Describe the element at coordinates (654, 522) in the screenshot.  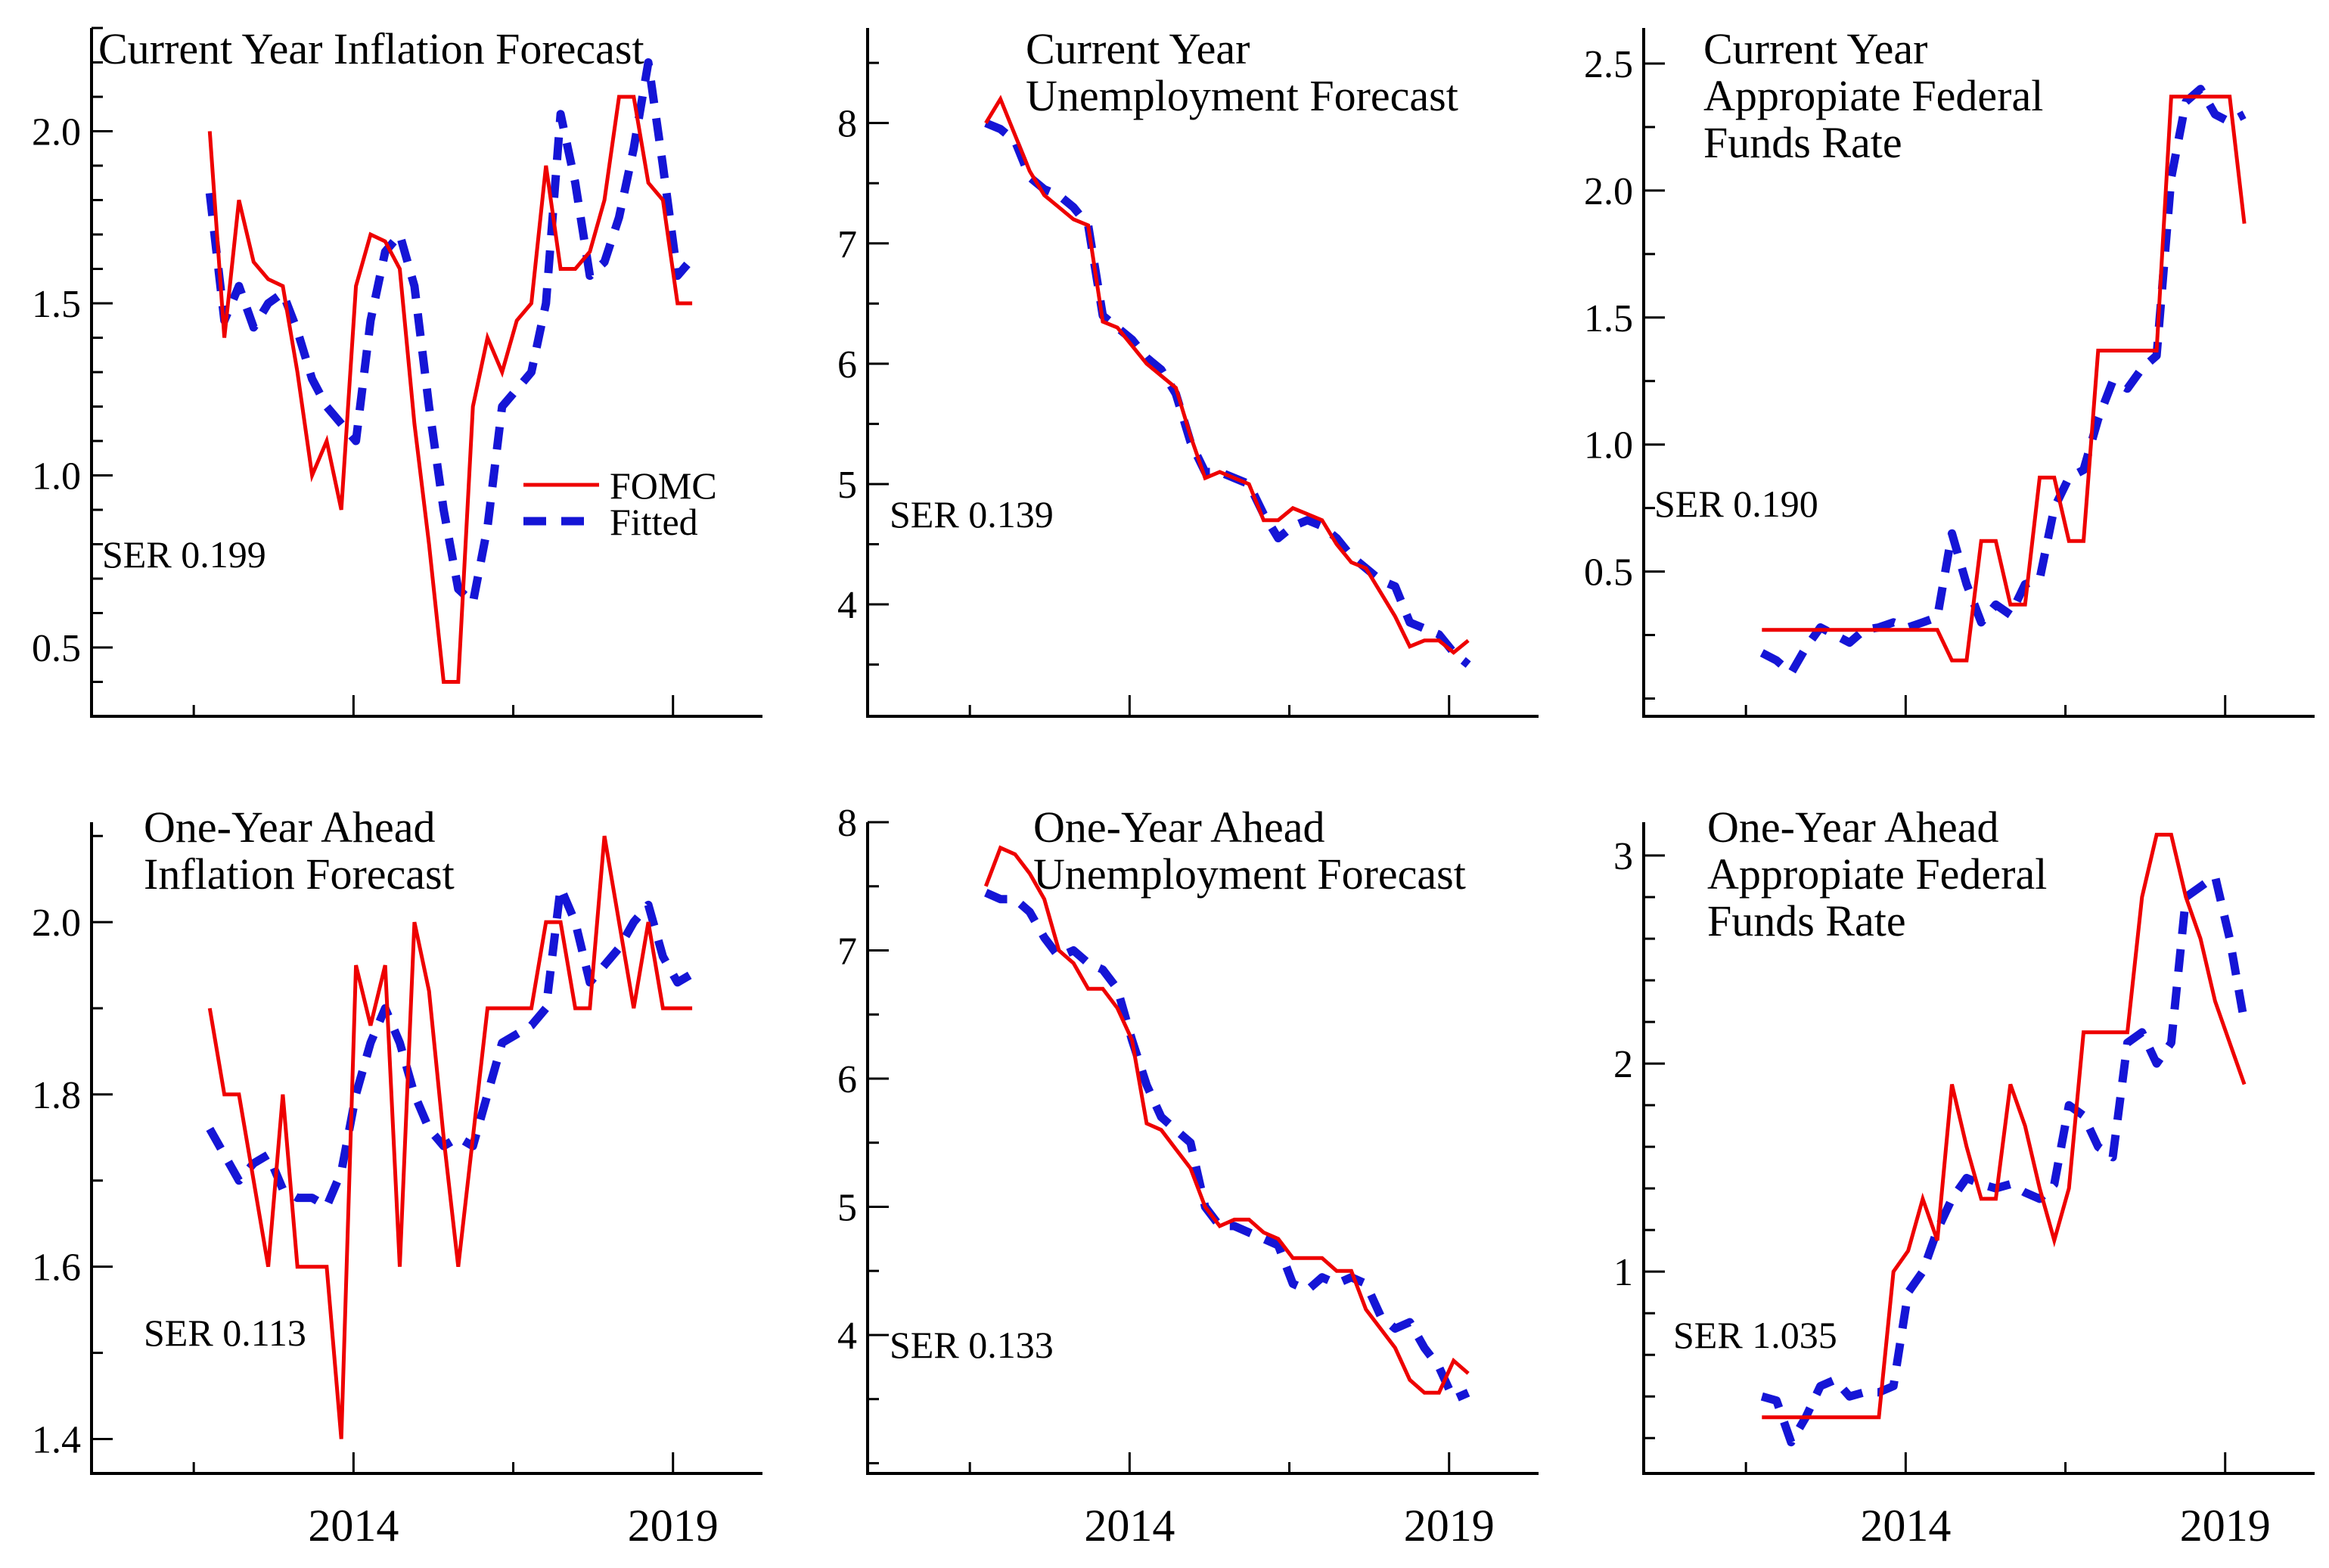
I see `legend-fitted-label: Fitted` at that location.